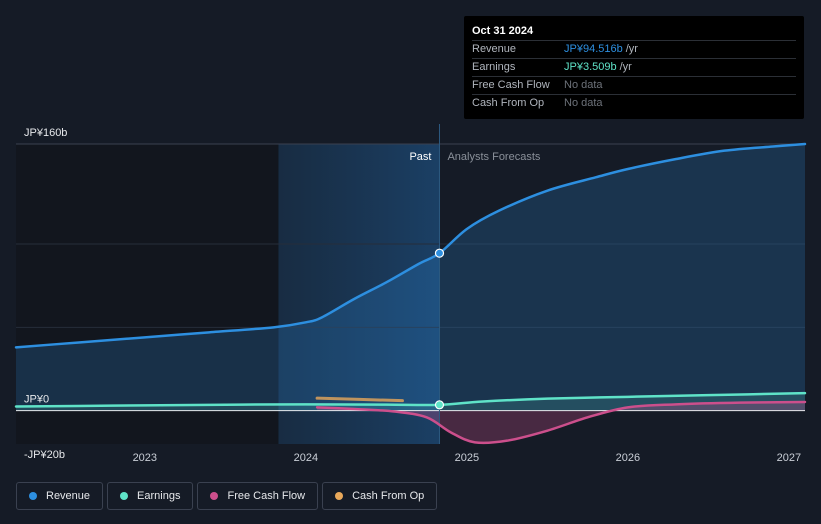 The image size is (821, 524). Describe the element at coordinates (439, 253) in the screenshot. I see `revenue-highlight-point` at that location.